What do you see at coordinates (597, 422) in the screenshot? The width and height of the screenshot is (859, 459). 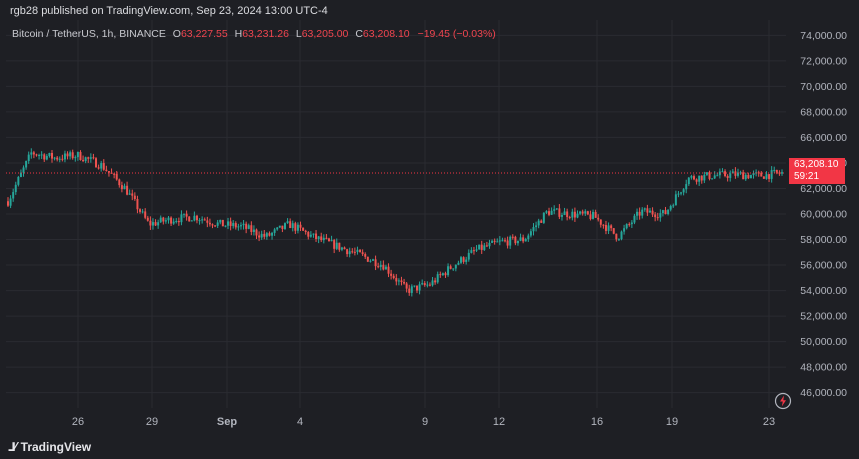 I see `x-tick-label: 16` at bounding box center [597, 422].